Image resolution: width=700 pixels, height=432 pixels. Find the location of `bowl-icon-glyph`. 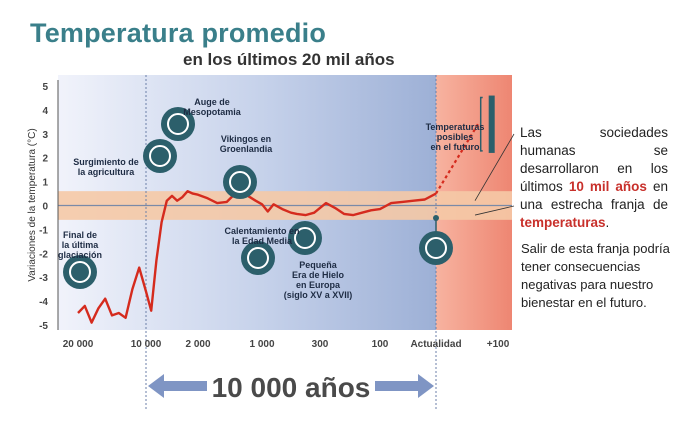

bowl-icon-glyph is located at coordinates (178, 124).